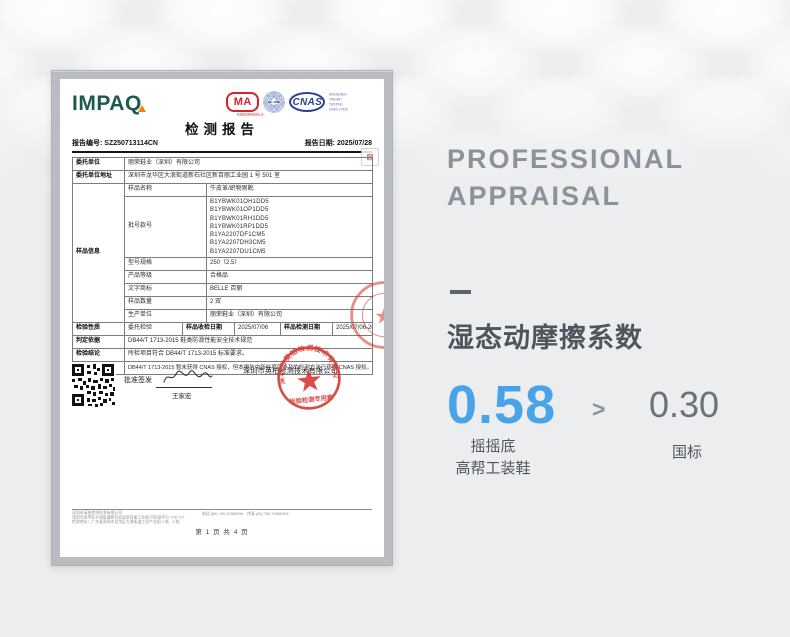 The image size is (790, 637). What do you see at coordinates (98, 342) in the screenshot?
I see `judgment-basis-label: 判定依据` at bounding box center [98, 342].